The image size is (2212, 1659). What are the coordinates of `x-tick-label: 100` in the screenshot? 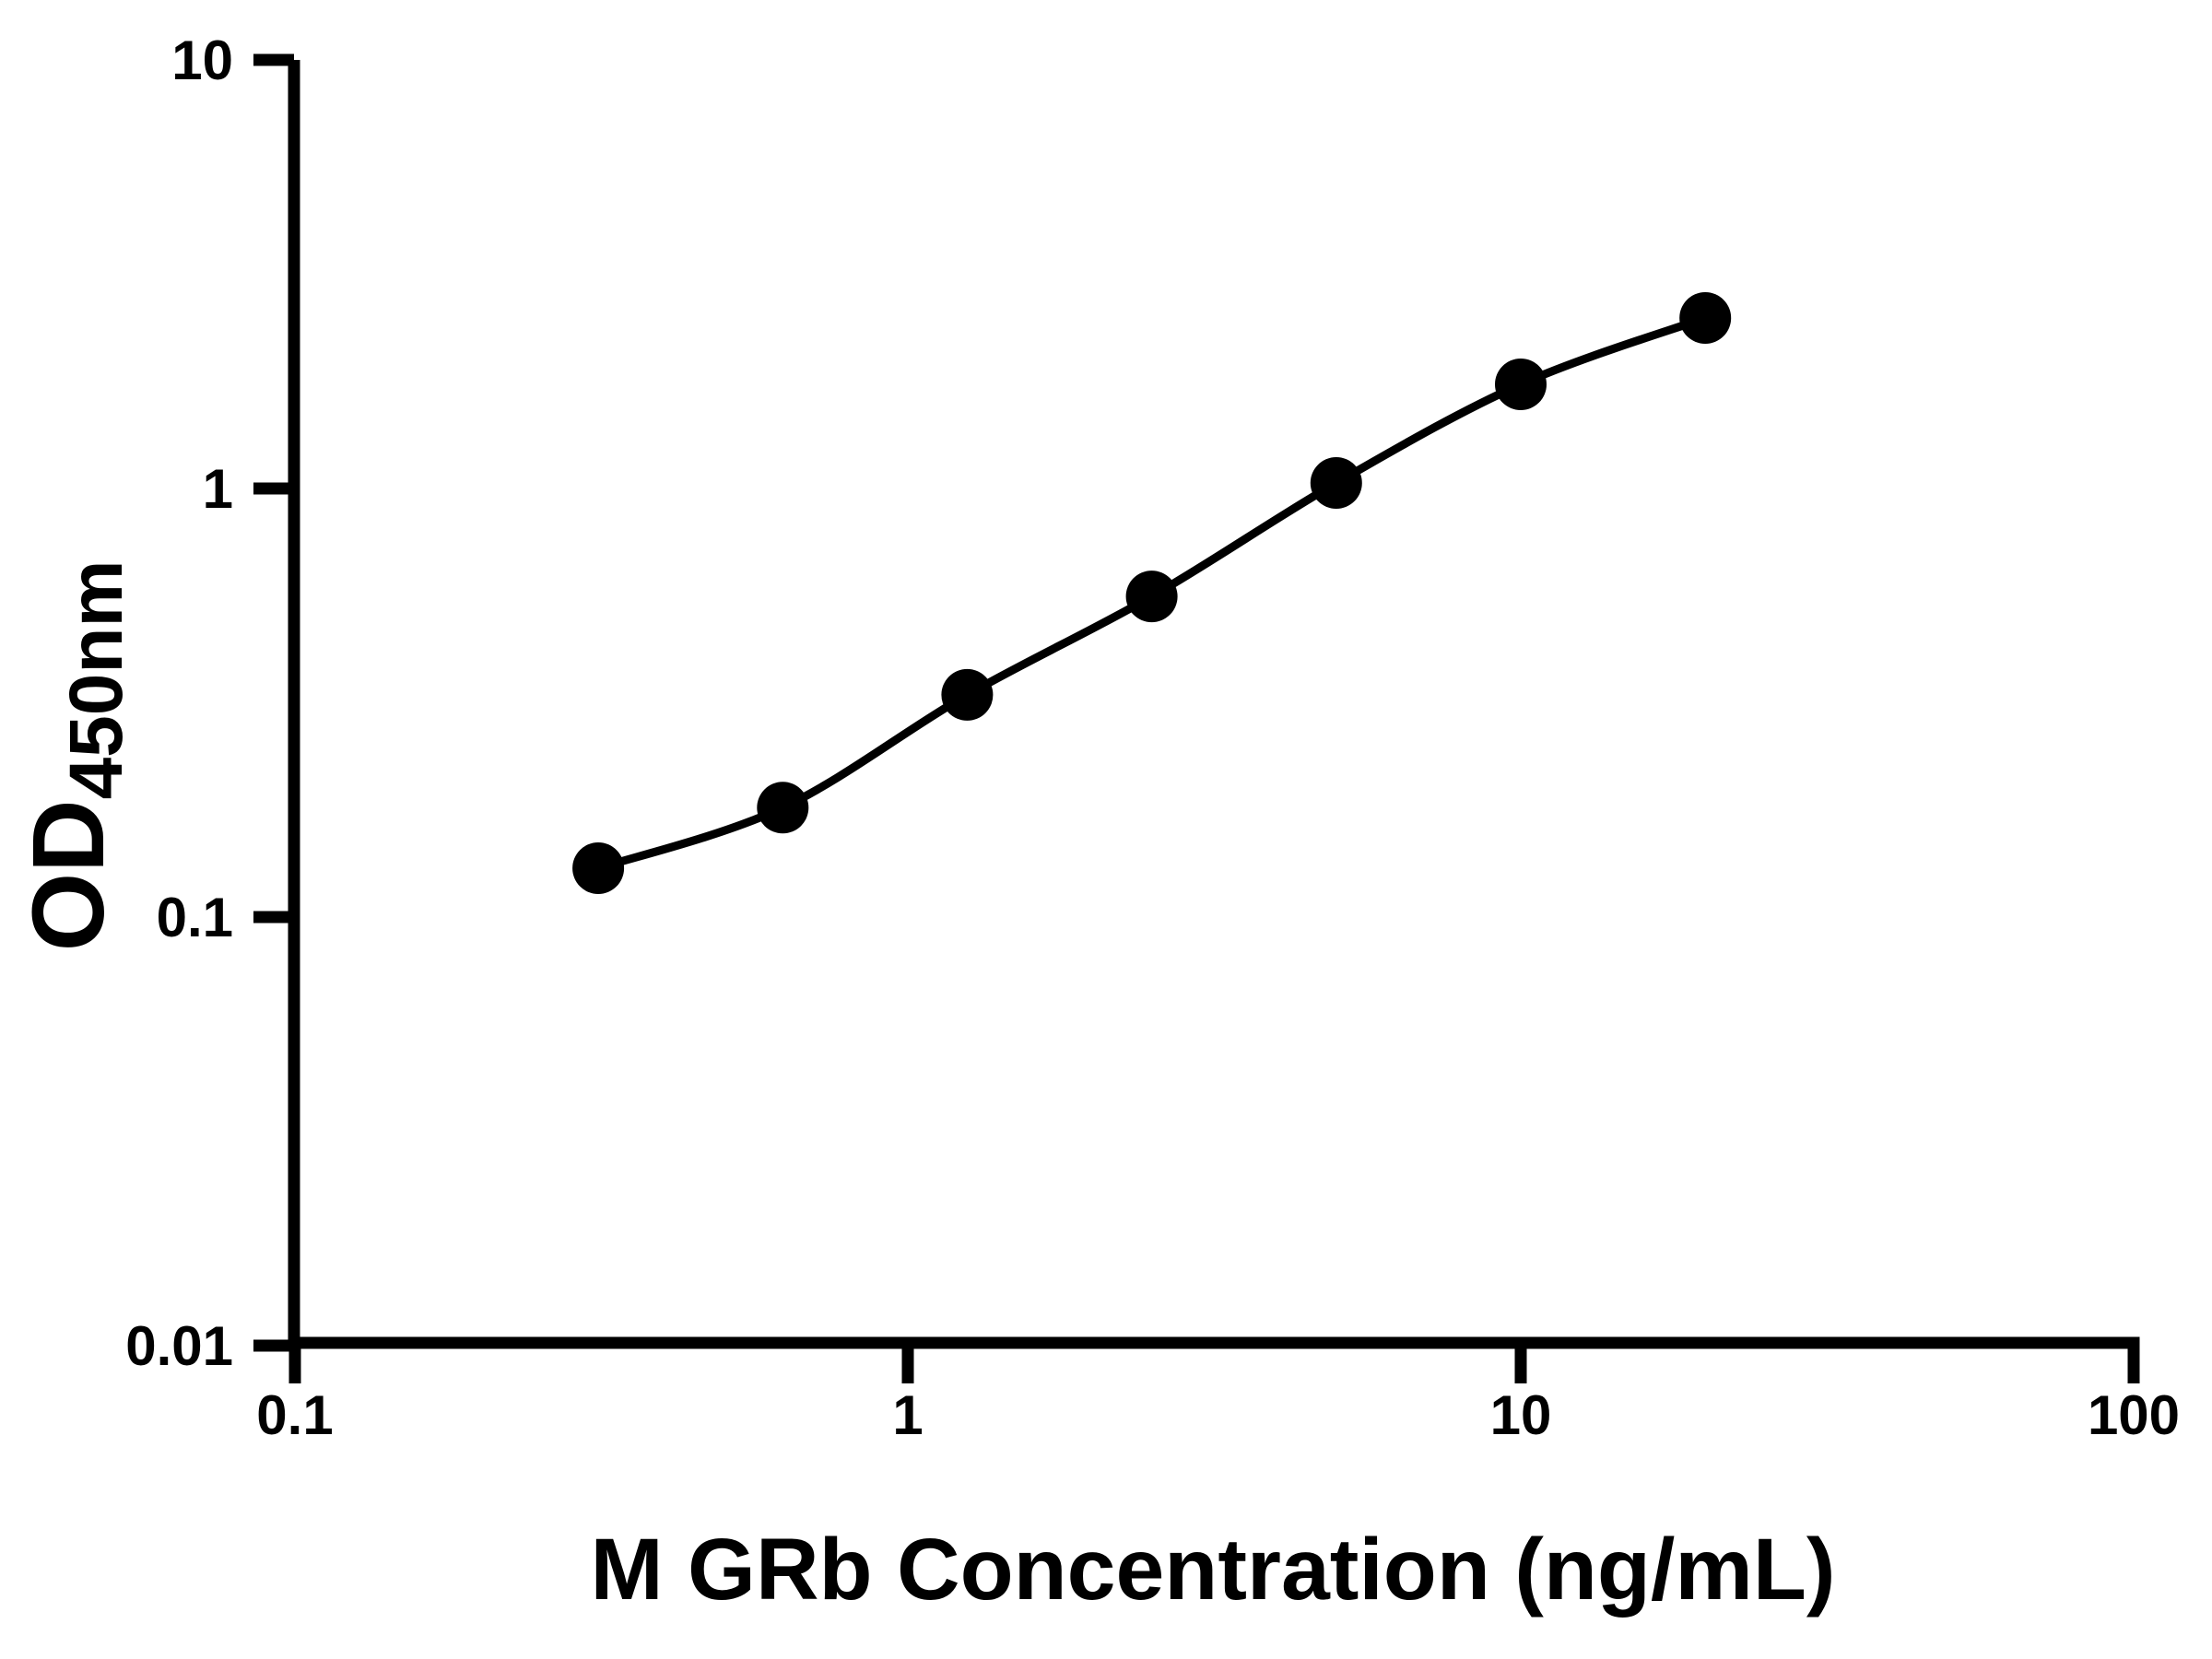 It's located at (2134, 1415).